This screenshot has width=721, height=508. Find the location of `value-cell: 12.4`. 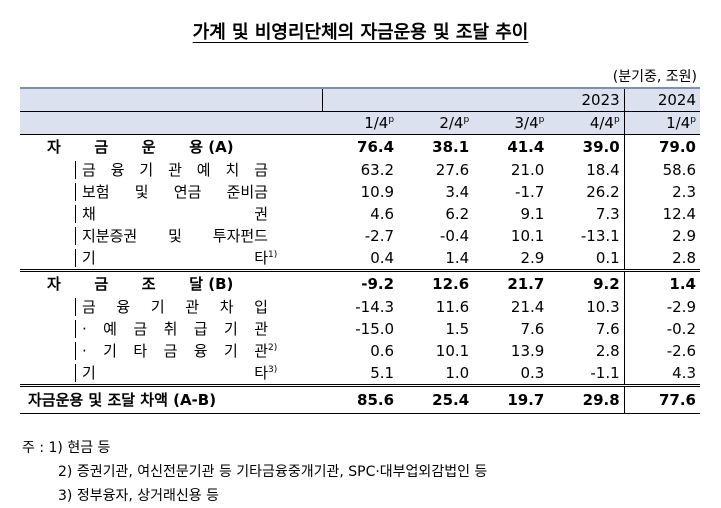

value-cell: 12.4 is located at coordinates (661, 214).